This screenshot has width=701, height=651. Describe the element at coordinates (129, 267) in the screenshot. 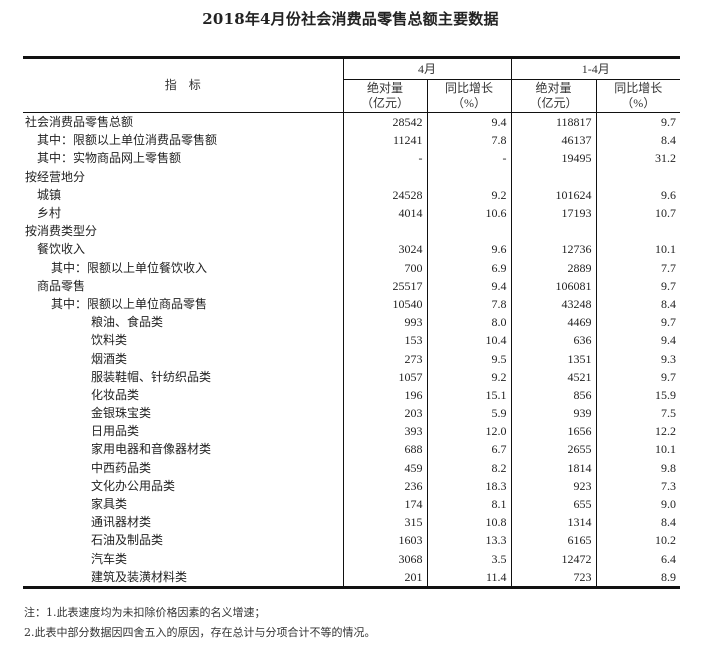

I see `row-label: 其中：限额以上单位餐饮收入` at that location.